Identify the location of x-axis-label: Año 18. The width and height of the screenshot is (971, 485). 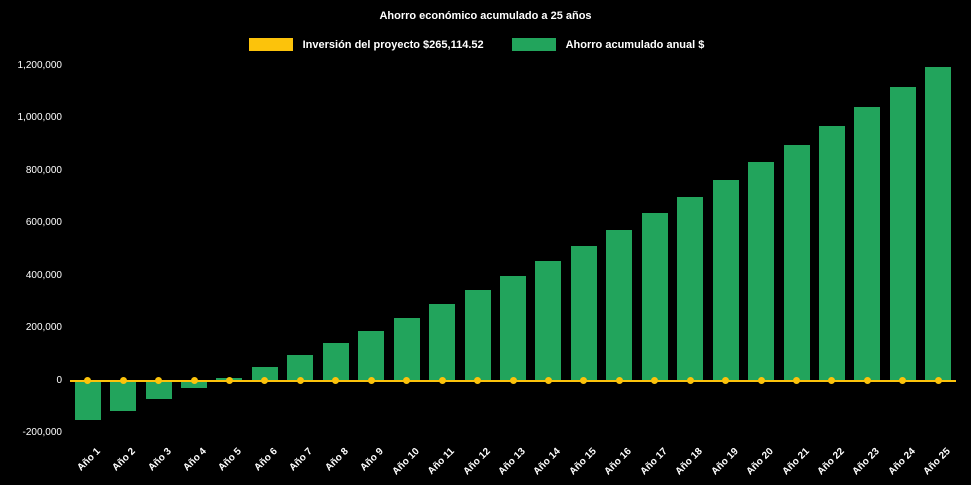
(689, 462).